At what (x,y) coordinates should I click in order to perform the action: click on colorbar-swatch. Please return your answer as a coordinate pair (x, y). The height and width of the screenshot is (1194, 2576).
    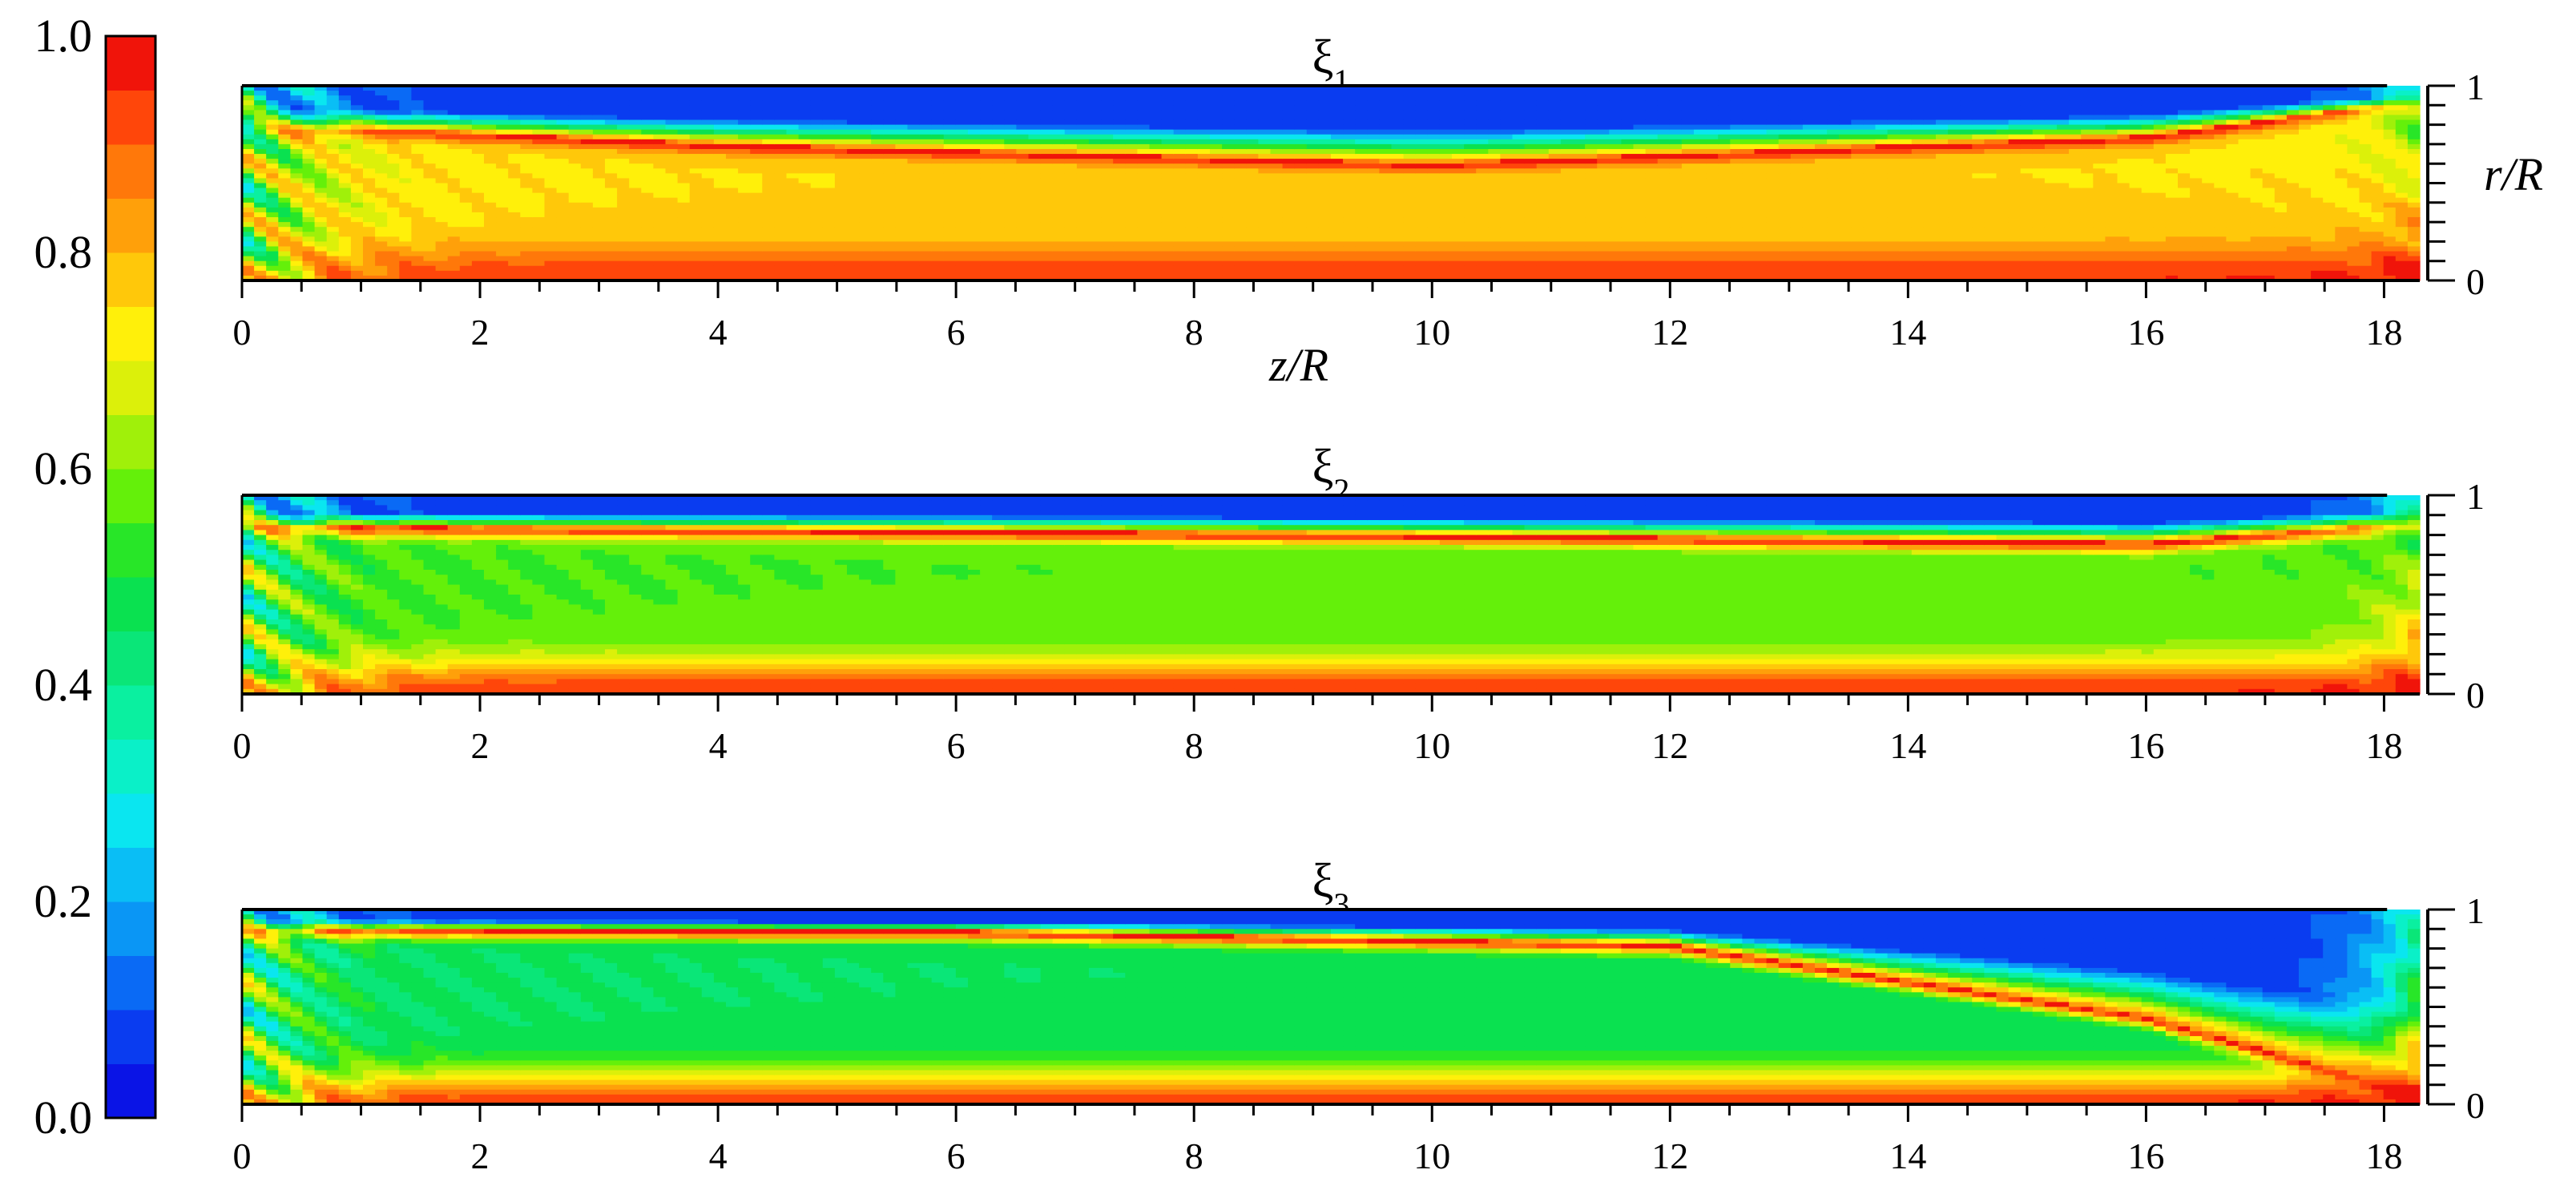
    Looking at the image, I should click on (130, 658).